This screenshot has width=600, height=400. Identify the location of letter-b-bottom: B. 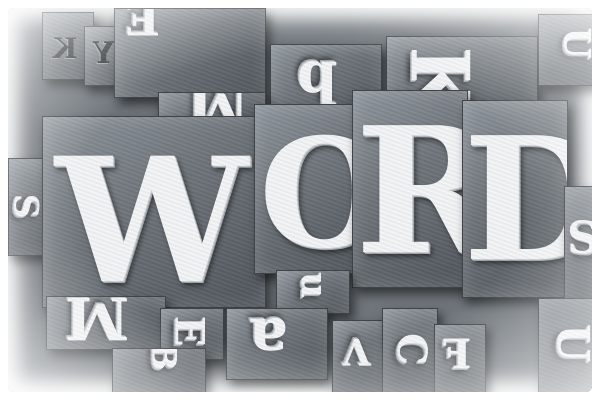
(163, 359).